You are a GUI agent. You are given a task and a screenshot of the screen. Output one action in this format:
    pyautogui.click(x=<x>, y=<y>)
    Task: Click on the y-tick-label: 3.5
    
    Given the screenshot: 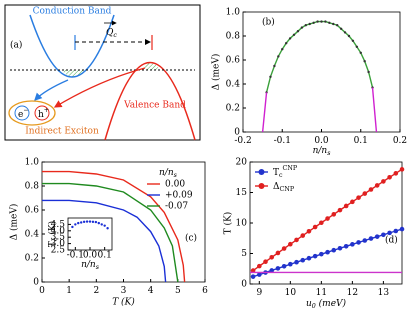 What is the action you would take?
    pyautogui.click(x=58, y=238)
    